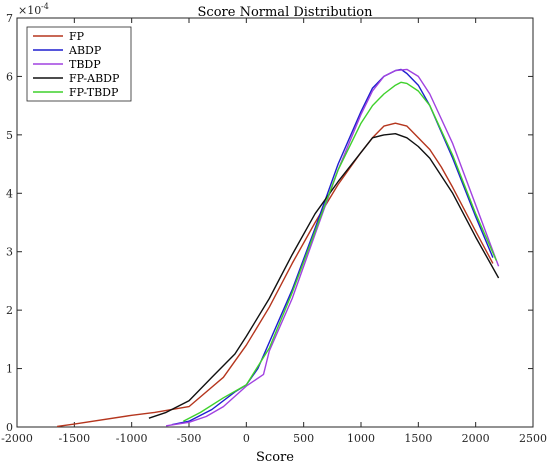  I want to click on y-tick-label: 7, so click(9, 18).